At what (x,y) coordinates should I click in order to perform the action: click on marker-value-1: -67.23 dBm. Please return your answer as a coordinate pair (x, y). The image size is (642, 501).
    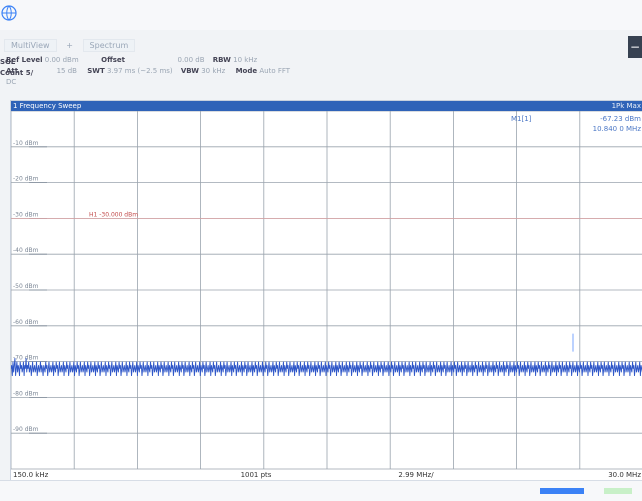
    Looking at the image, I should click on (620, 119).